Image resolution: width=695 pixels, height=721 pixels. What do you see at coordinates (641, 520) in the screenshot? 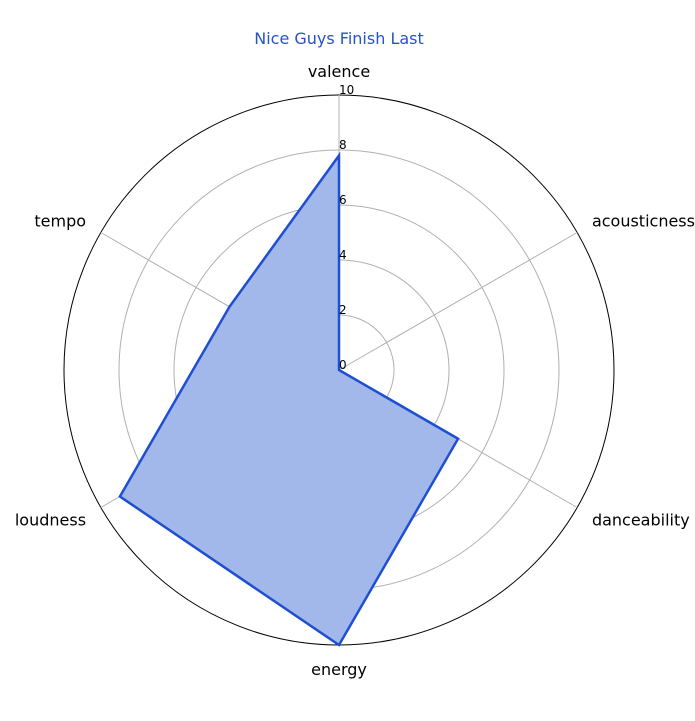
I see `axis-label-danceability: danceability` at bounding box center [641, 520].